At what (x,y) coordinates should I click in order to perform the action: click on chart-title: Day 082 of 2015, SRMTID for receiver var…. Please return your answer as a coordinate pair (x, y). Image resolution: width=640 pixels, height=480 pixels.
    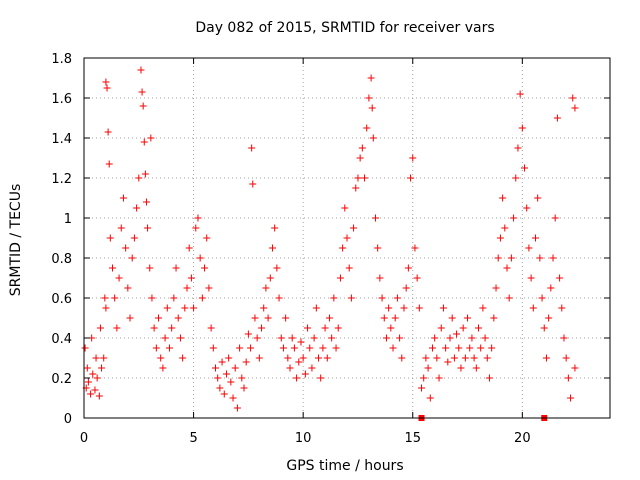
    Looking at the image, I should click on (344, 28).